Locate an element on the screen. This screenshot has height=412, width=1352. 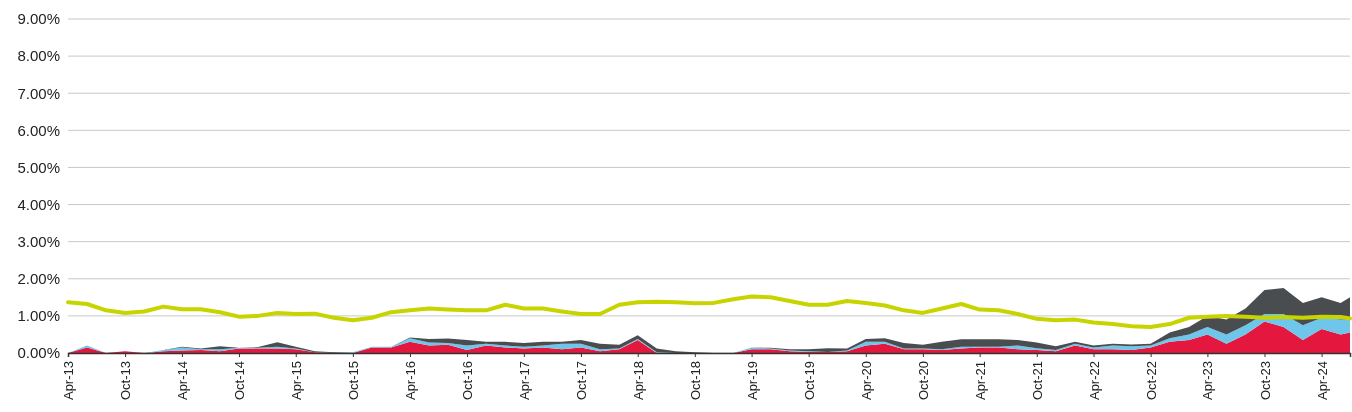
y-tick-label: 3.00% is located at coordinates (38, 241).